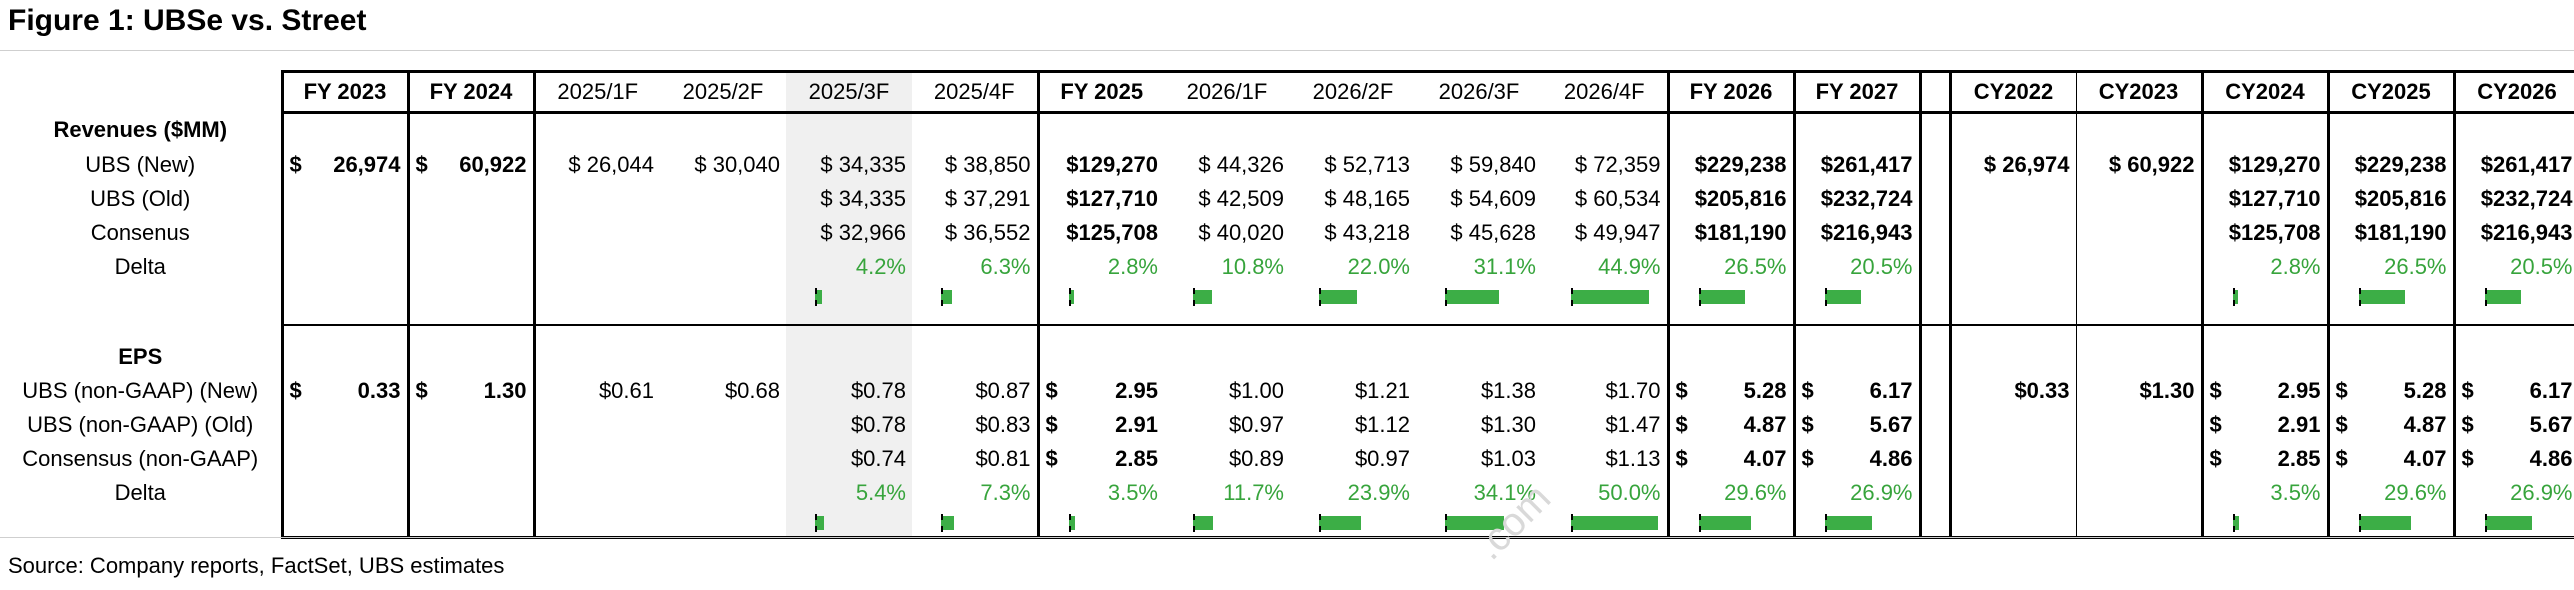  What do you see at coordinates (2390, 165) in the screenshot?
I see `value-cell: $229,238` at bounding box center [2390, 165].